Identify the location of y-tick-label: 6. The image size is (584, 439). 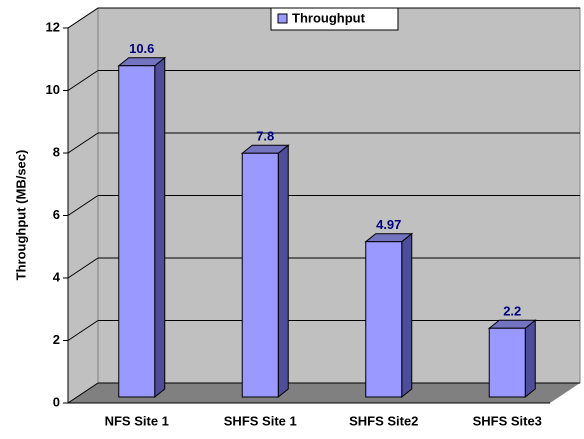
(56, 214).